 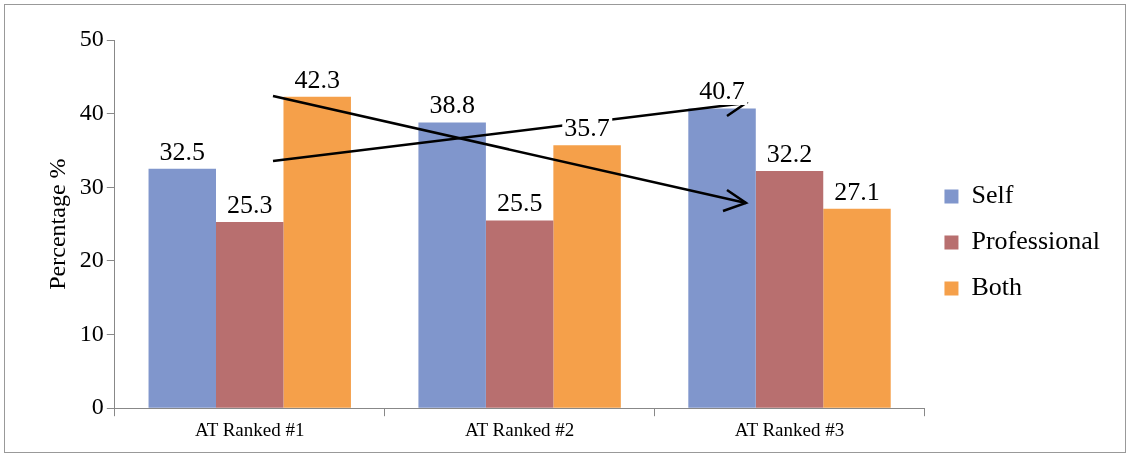 What do you see at coordinates (519, 429) in the screenshot?
I see `x-tick-label: AT Ranked #2` at bounding box center [519, 429].